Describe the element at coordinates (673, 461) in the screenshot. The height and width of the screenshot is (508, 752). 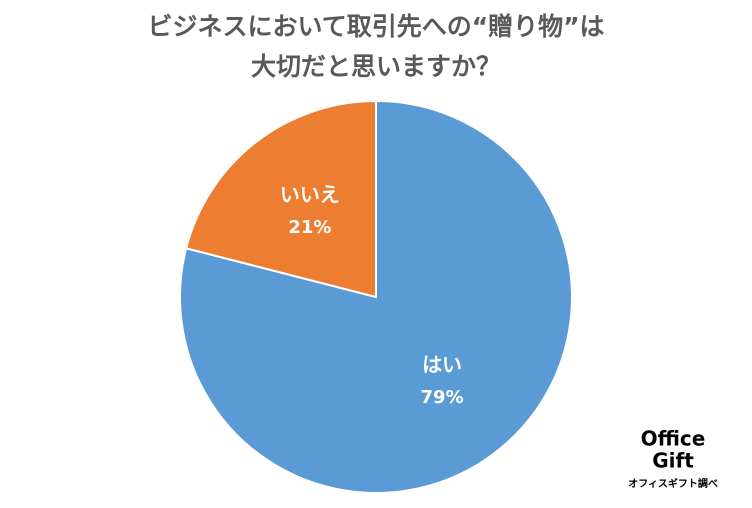
I see `logo-text: Gift` at that location.